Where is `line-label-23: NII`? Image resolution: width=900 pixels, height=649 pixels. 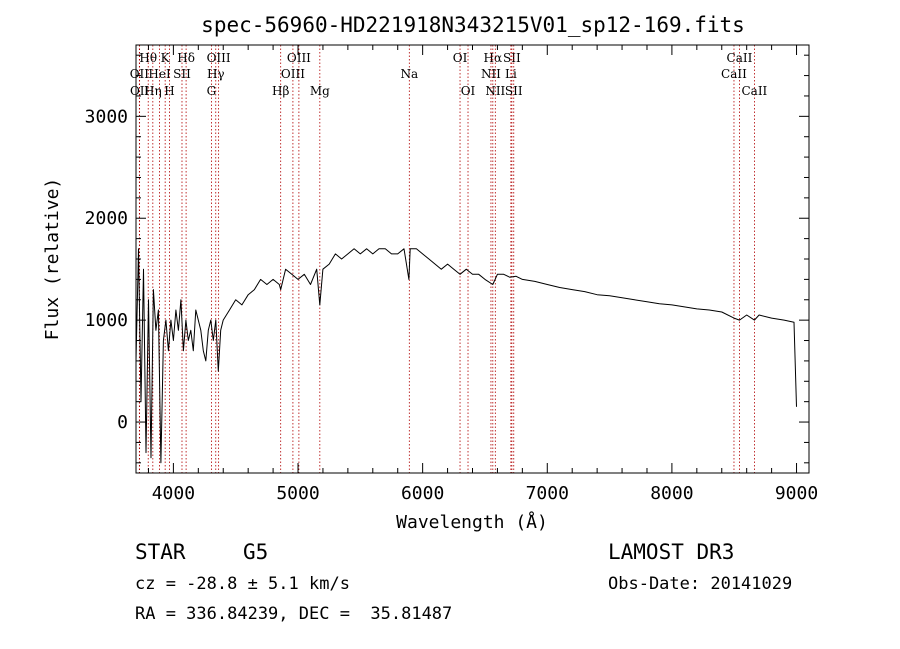
line-label-23: NII is located at coordinates (495, 91).